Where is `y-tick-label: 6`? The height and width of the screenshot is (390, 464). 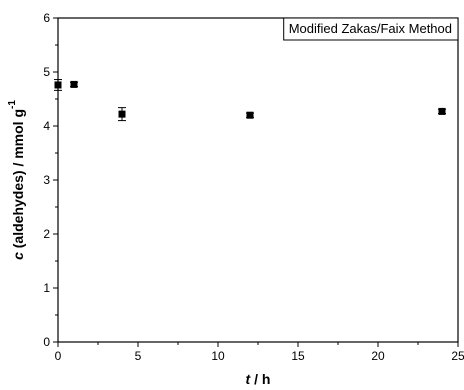 y-tick-label: 6 is located at coordinates (46, 18).